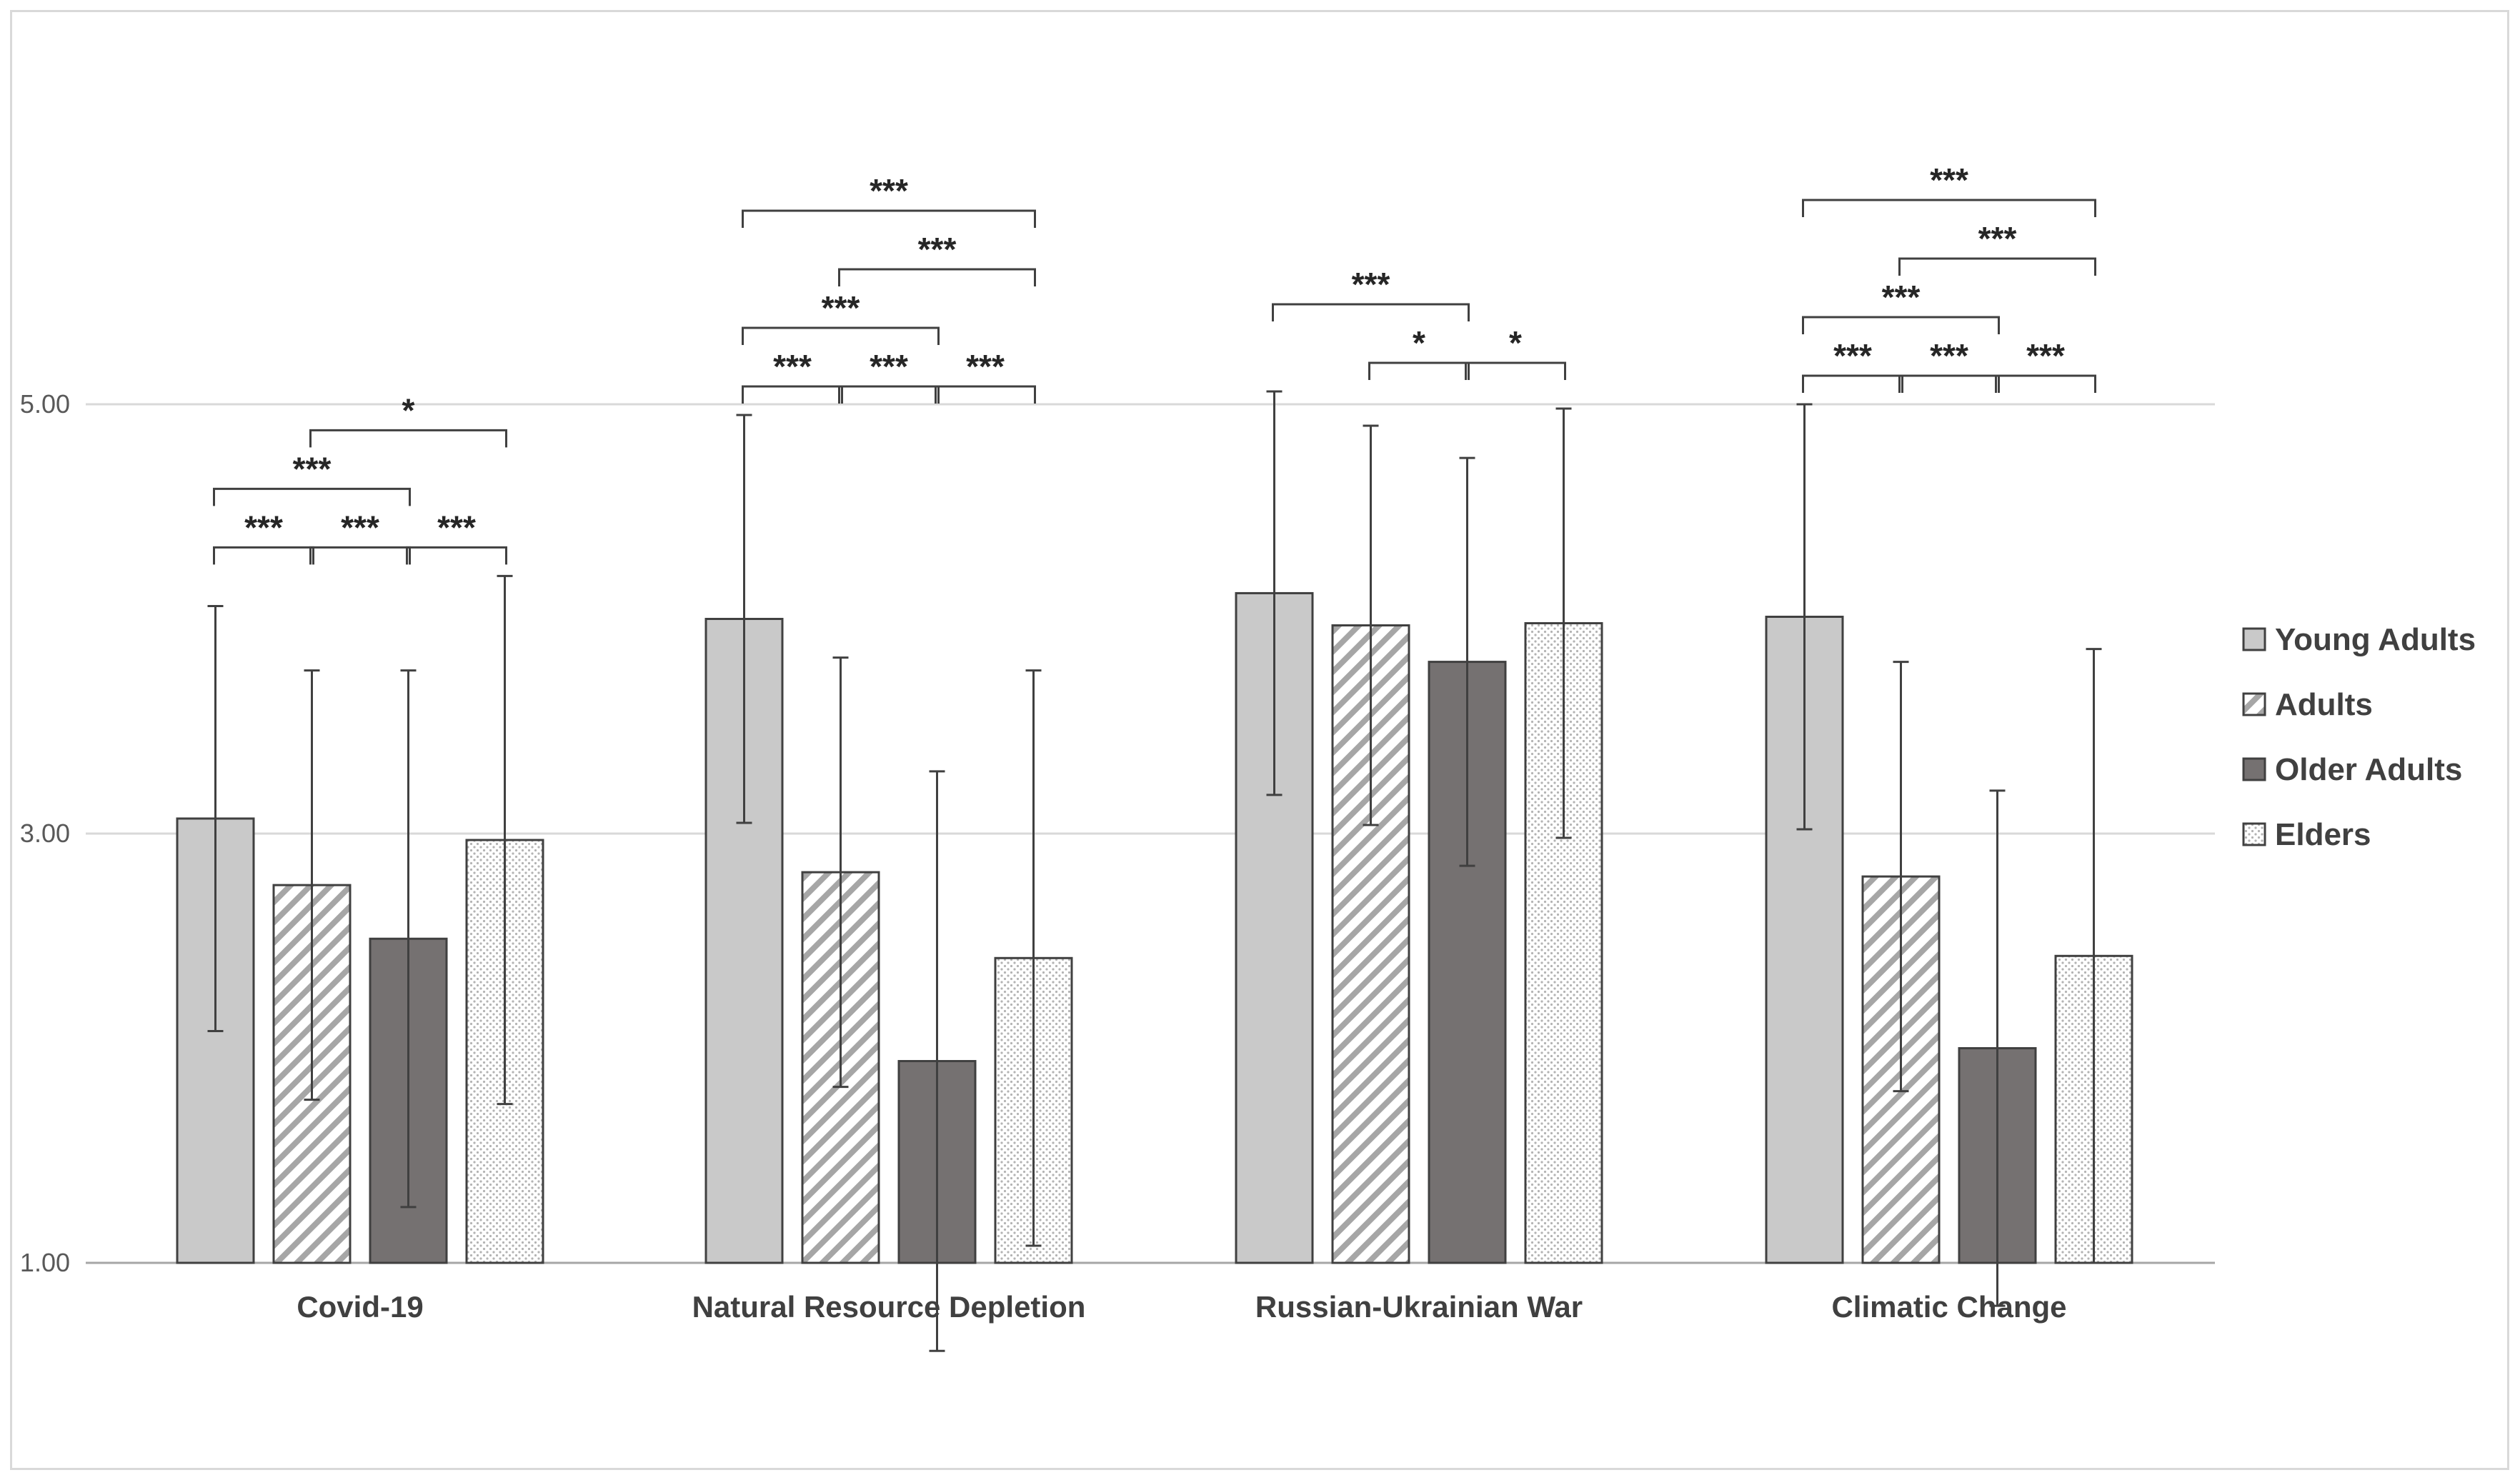 The width and height of the screenshot is (2520, 1480). What do you see at coordinates (45, 1262) in the screenshot?
I see `y-tick-label: 1.00` at bounding box center [45, 1262].